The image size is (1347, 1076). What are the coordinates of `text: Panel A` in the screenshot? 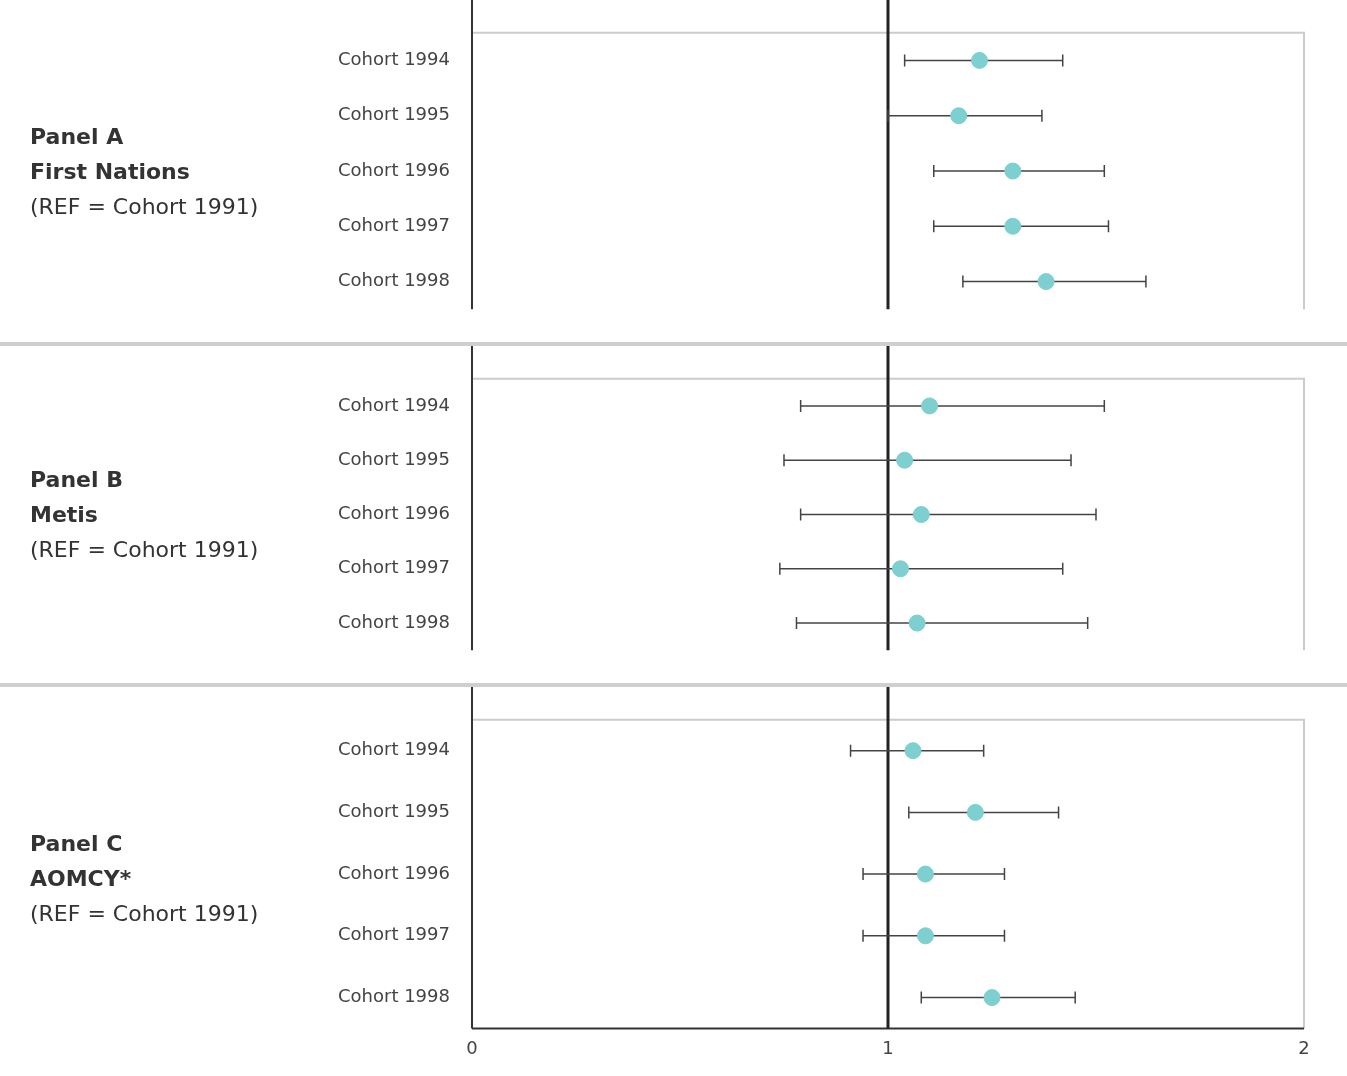 It's located at (77, 136).